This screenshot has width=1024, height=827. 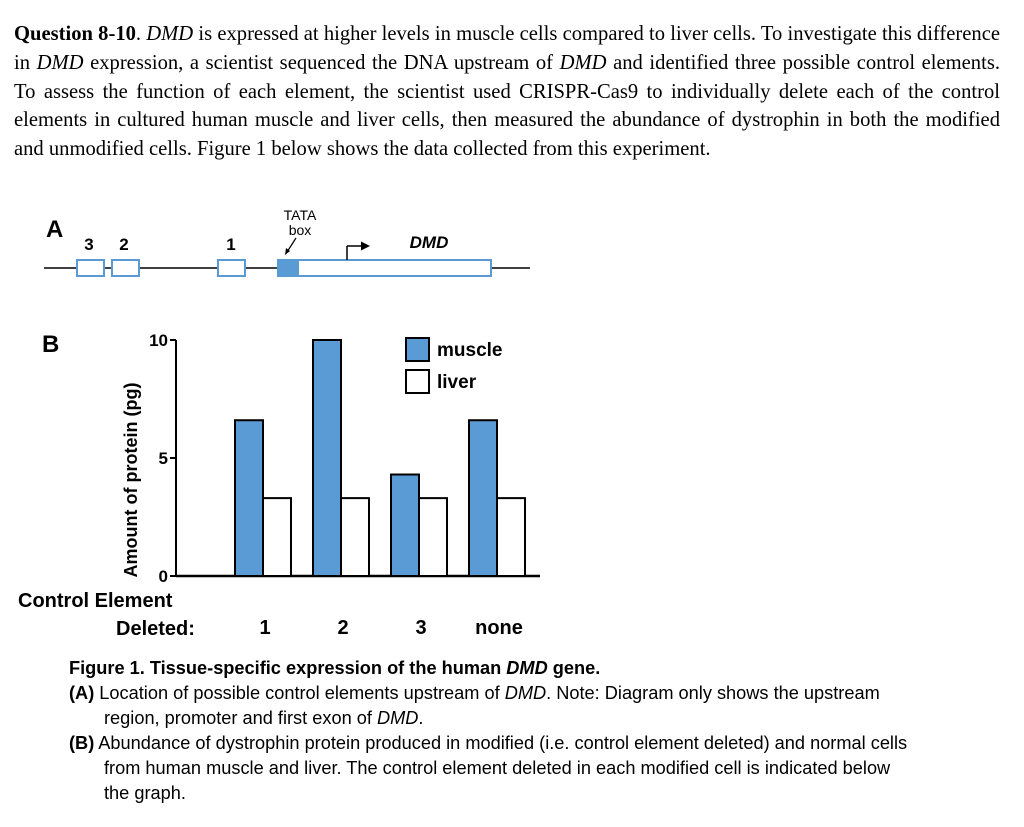 What do you see at coordinates (394, 268) in the screenshot?
I see `first-exon` at bounding box center [394, 268].